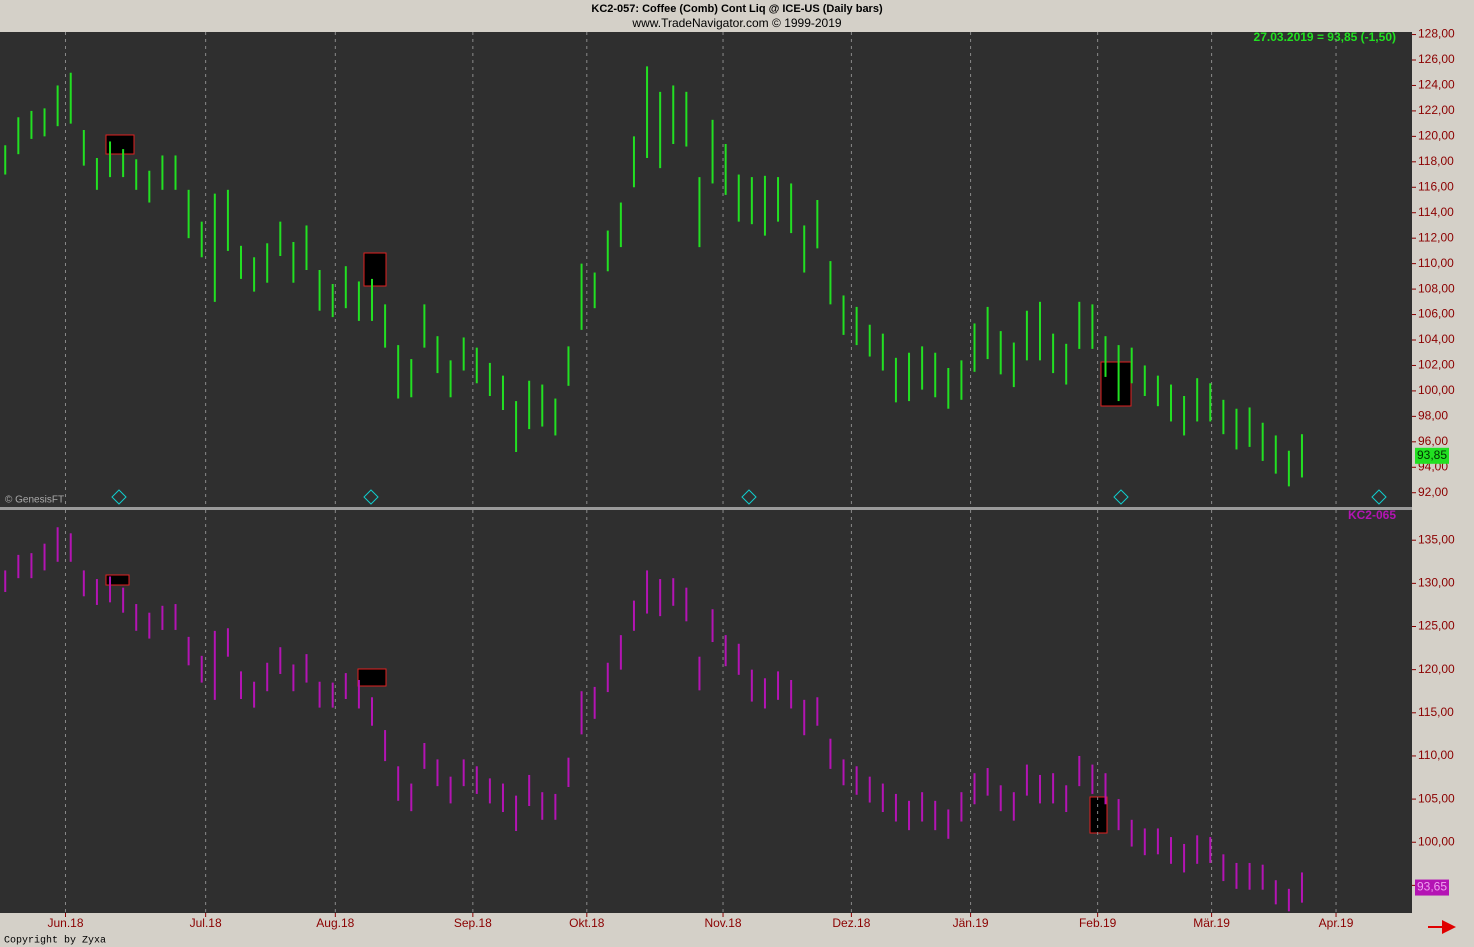 The height and width of the screenshot is (947, 1474). I want to click on x-tick-label: Nov.18, so click(722, 923).